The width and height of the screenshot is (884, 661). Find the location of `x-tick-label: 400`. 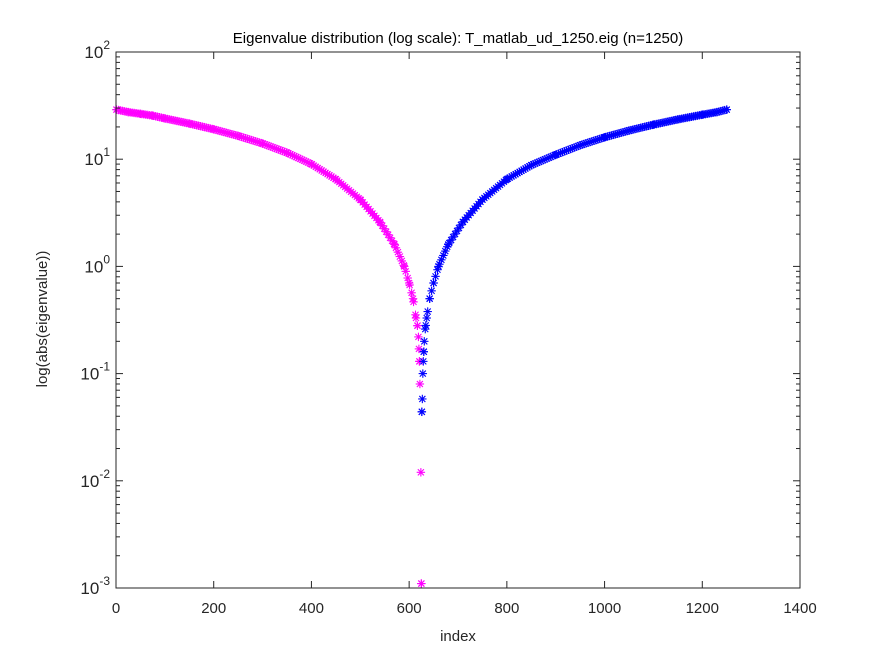

x-tick-label: 400 is located at coordinates (311, 608).